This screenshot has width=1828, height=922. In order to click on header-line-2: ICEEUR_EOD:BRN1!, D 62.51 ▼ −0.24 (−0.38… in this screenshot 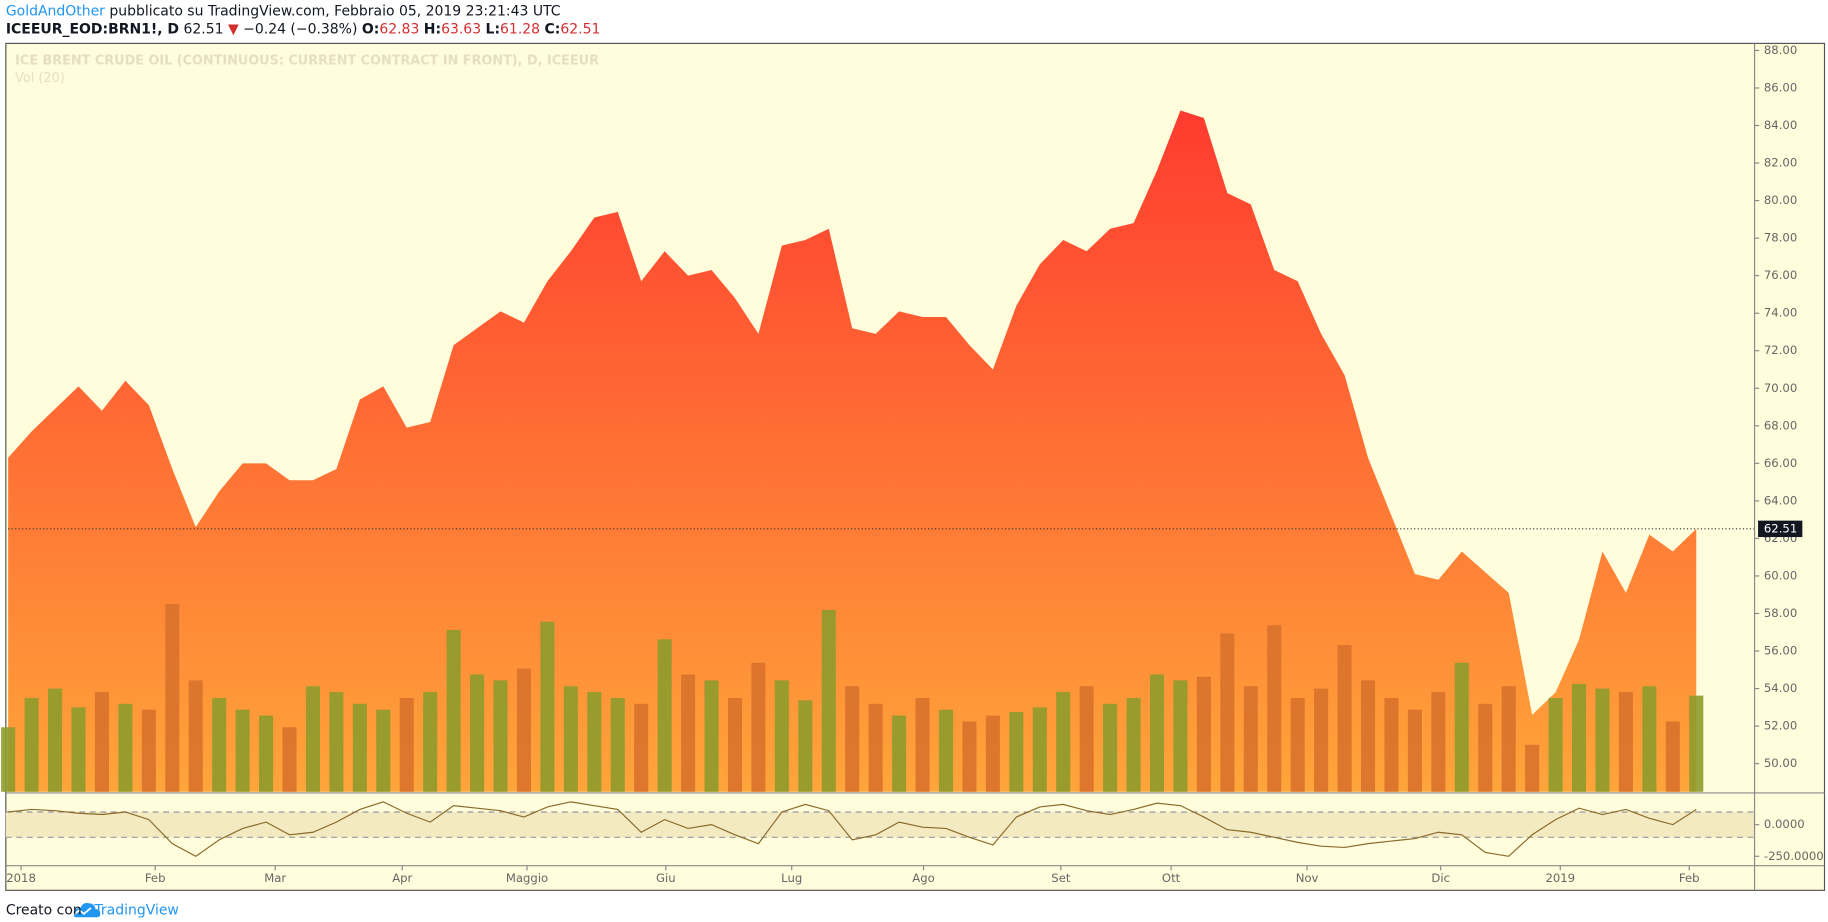, I will do `click(303, 29)`.